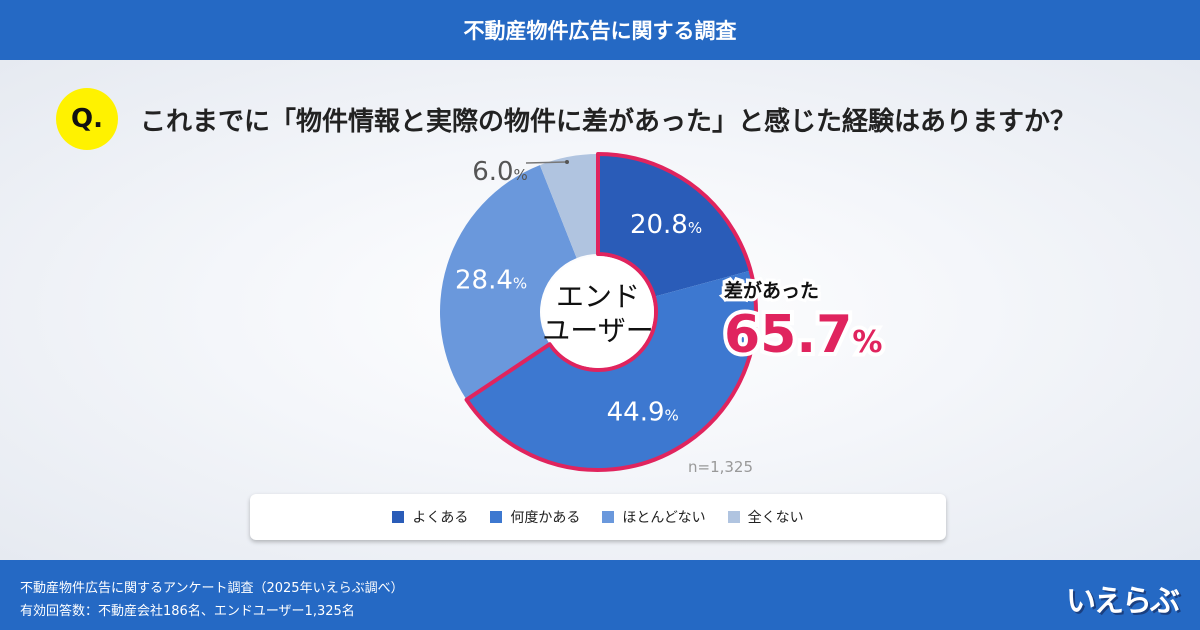 The height and width of the screenshot is (630, 1200). What do you see at coordinates (187, 611) in the screenshot?
I see `footer-respondents: 有効回答数：不動産会社186名、エンドユーザー1,325名` at bounding box center [187, 611].